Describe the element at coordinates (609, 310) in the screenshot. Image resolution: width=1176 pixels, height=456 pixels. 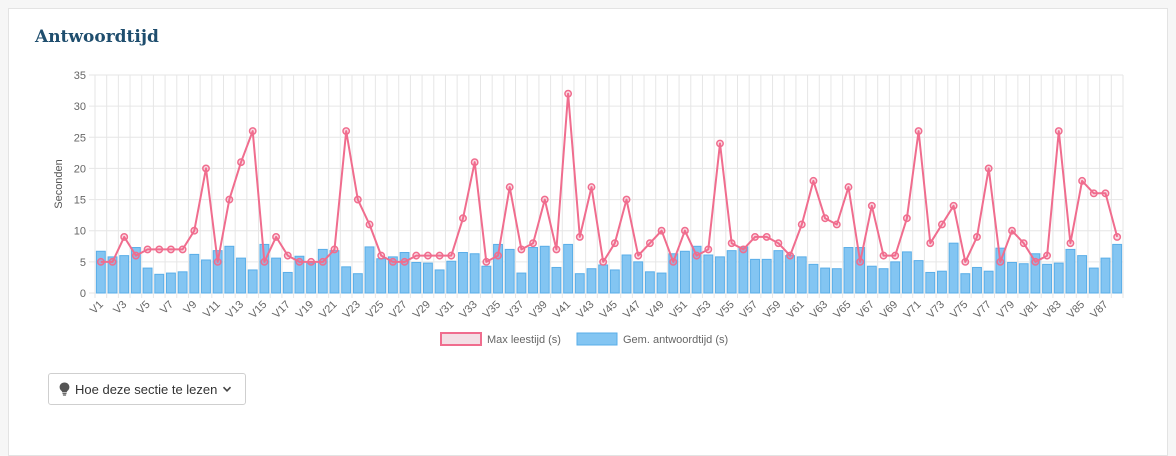
I see `x-tick-label: V45` at that location.